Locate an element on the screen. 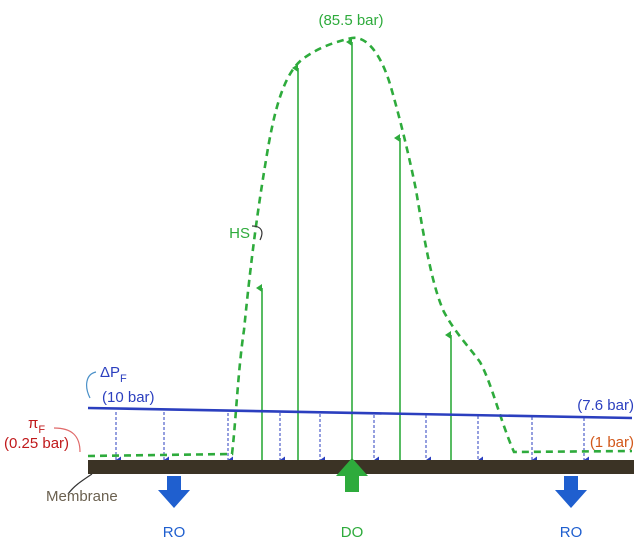 Image resolution: width=643 pixels, height=541 pixels. peak-value-label: (85.5 bar) is located at coordinates (350, 20).